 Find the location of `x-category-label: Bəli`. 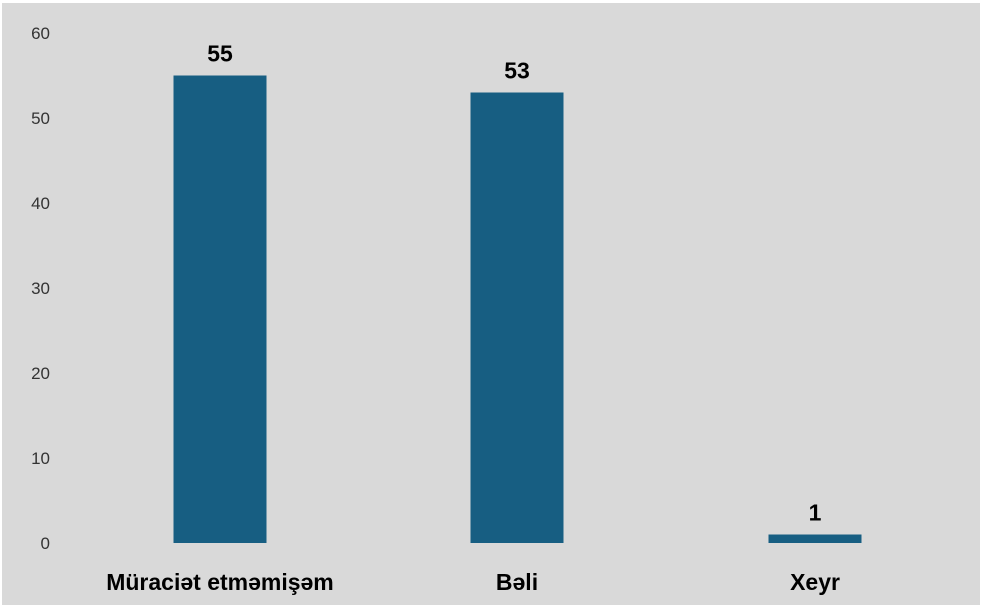

x-category-label: Bəli is located at coordinates (517, 582).